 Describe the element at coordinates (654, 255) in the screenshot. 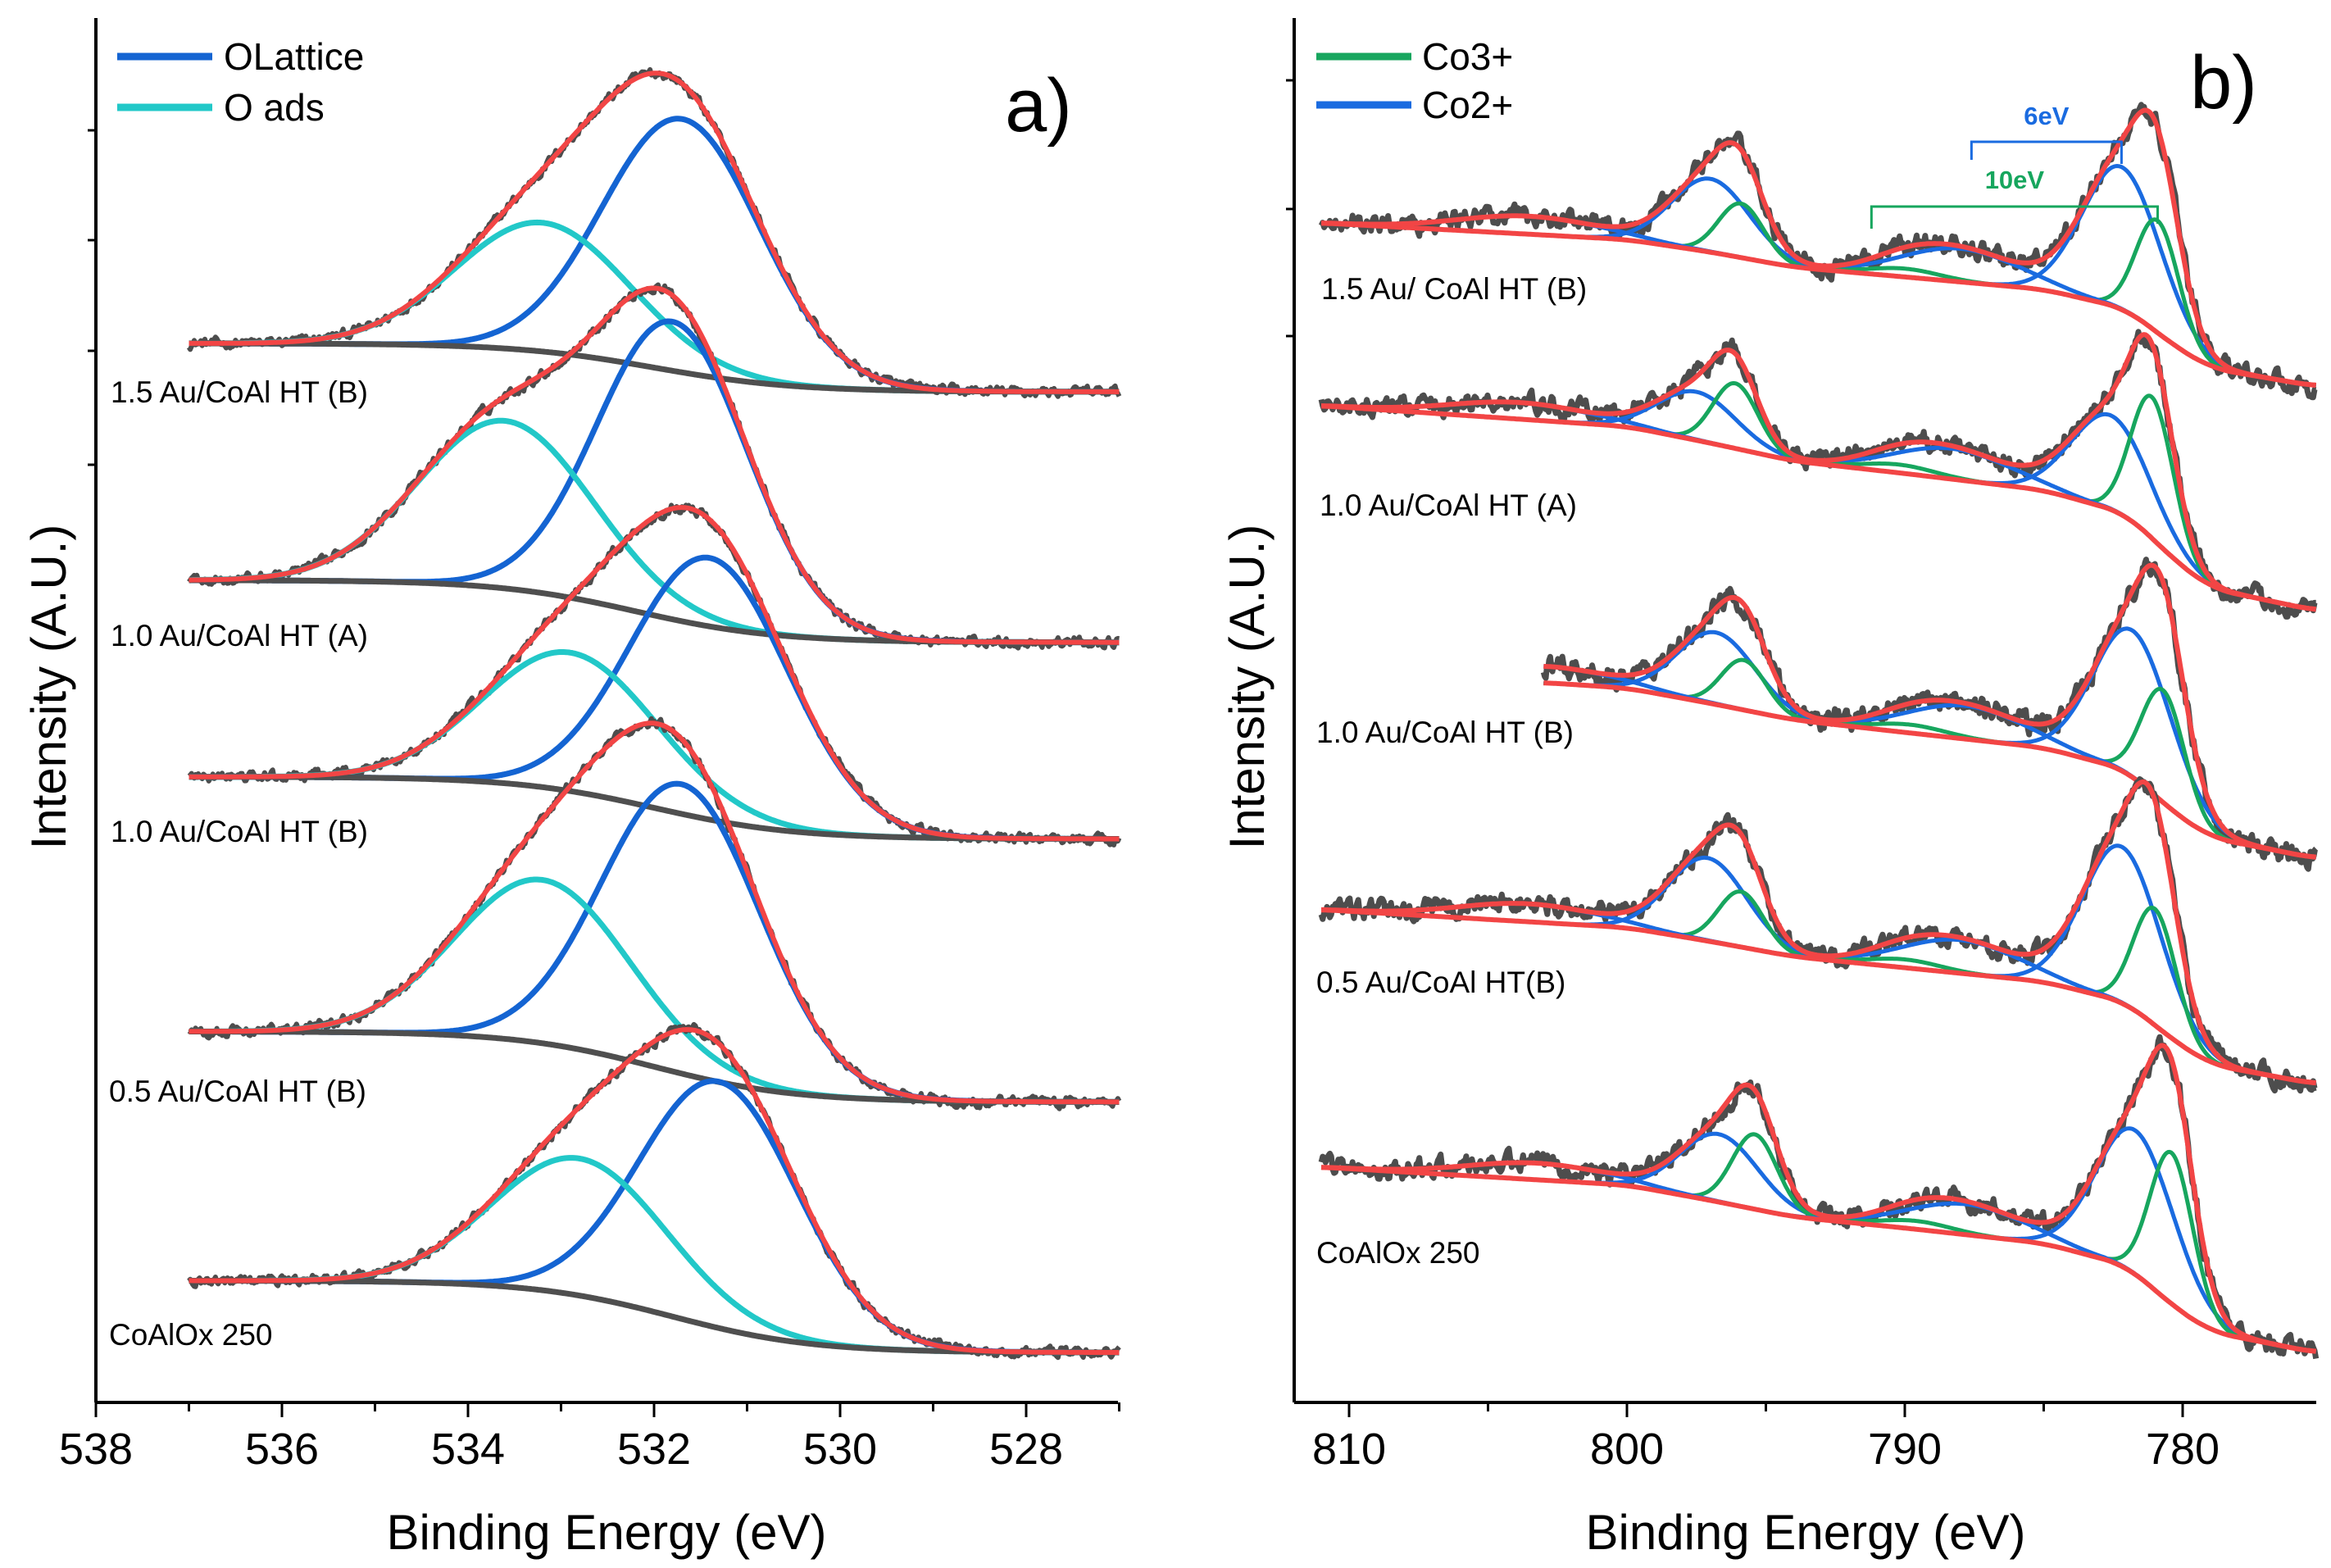

I see `component-olattice-line` at that location.